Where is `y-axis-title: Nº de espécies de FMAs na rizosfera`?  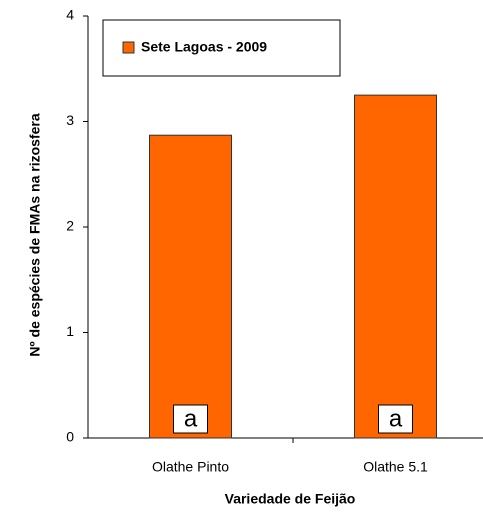 y-axis-title: Nº de espécies de FMAs na rizosfera is located at coordinates (35, 234).